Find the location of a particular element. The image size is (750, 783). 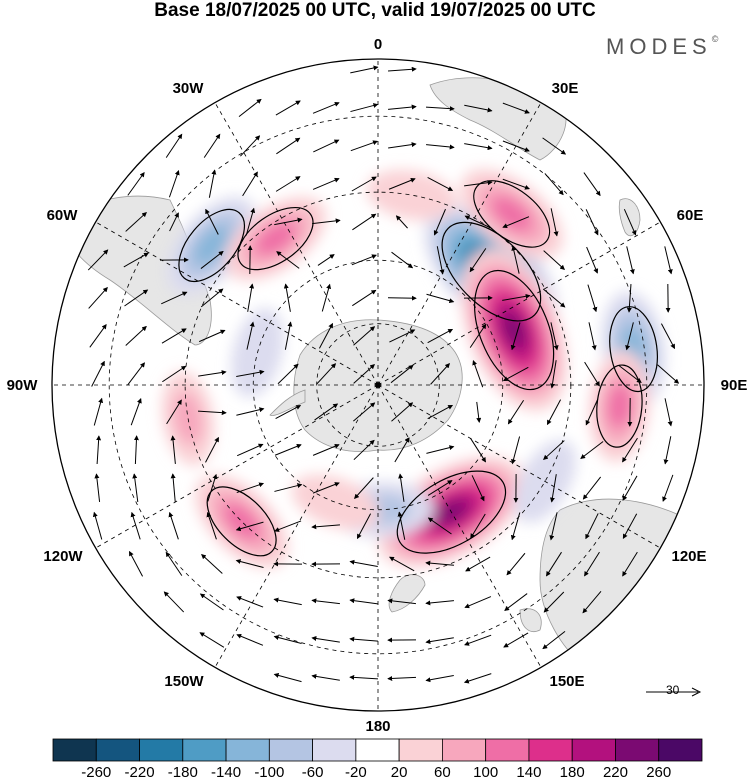

lon-label-60w: 60W is located at coordinates (62, 215).